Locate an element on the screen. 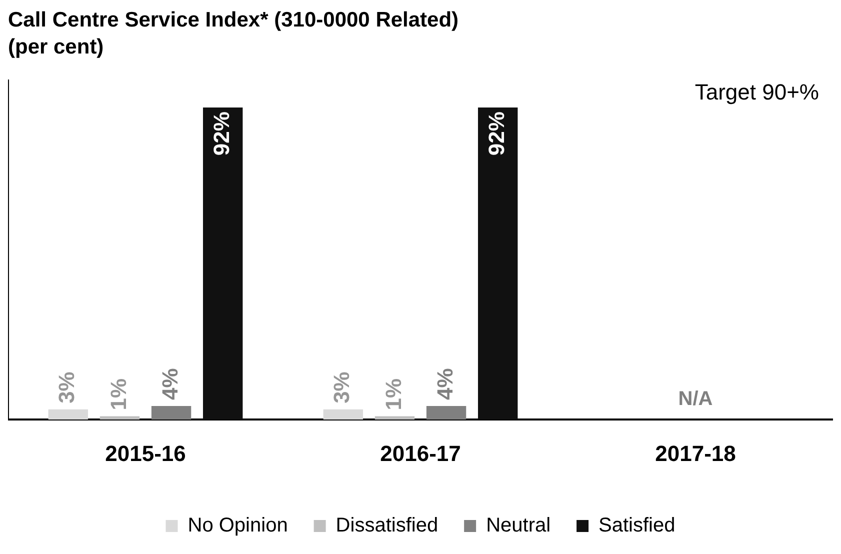 The width and height of the screenshot is (841, 554). legend-label: Dissatisfied is located at coordinates (387, 525).